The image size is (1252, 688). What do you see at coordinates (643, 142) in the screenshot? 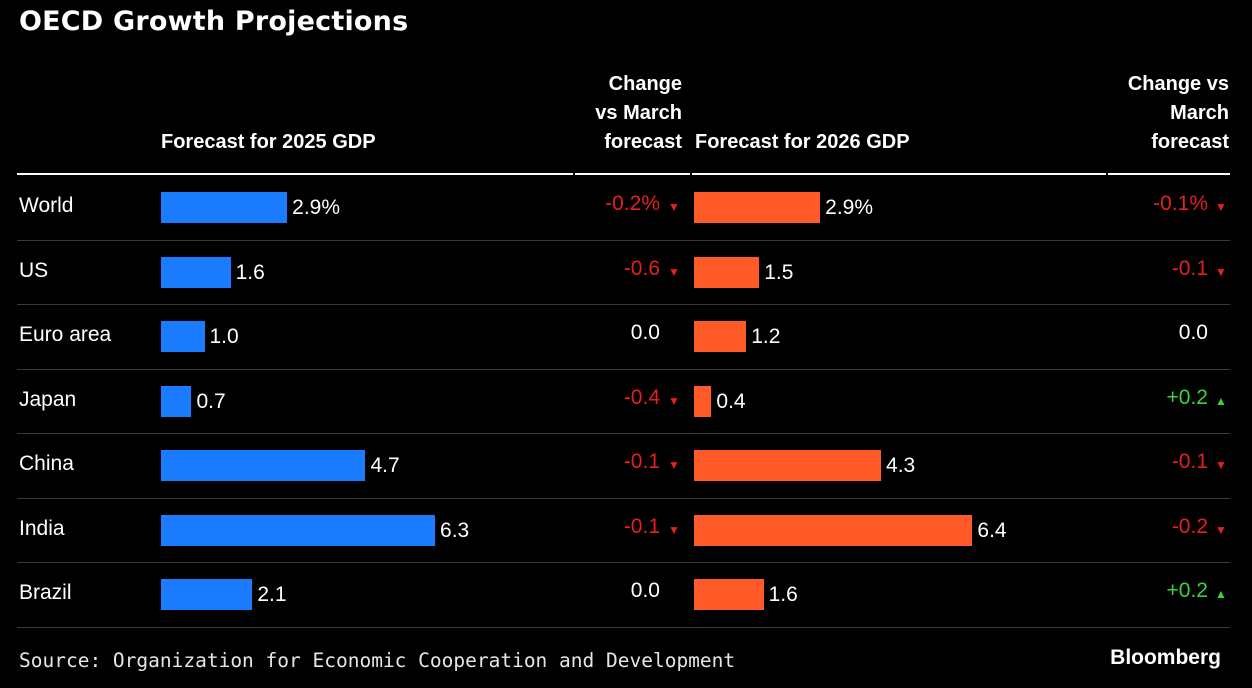
I see `header-change-2025-line-3: forecast` at bounding box center [643, 142].